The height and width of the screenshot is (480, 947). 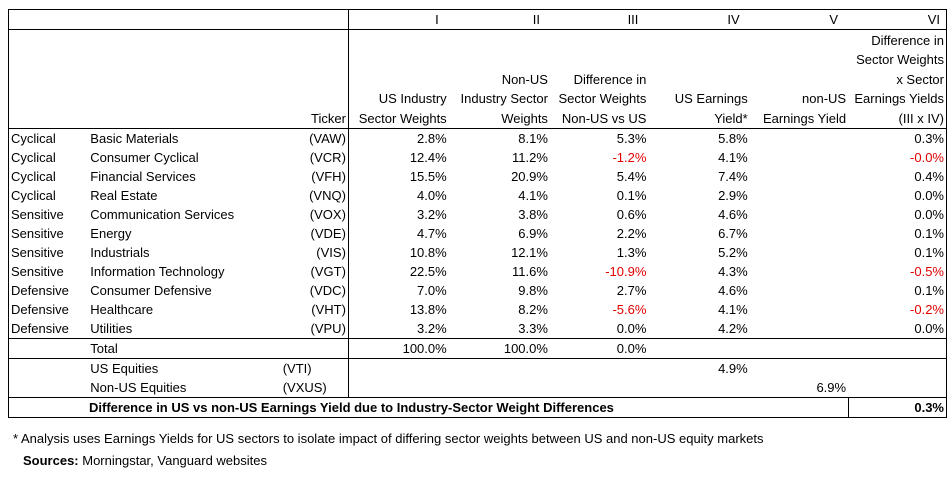 I want to click on weight-diff: -10.9%, so click(x=626, y=271).